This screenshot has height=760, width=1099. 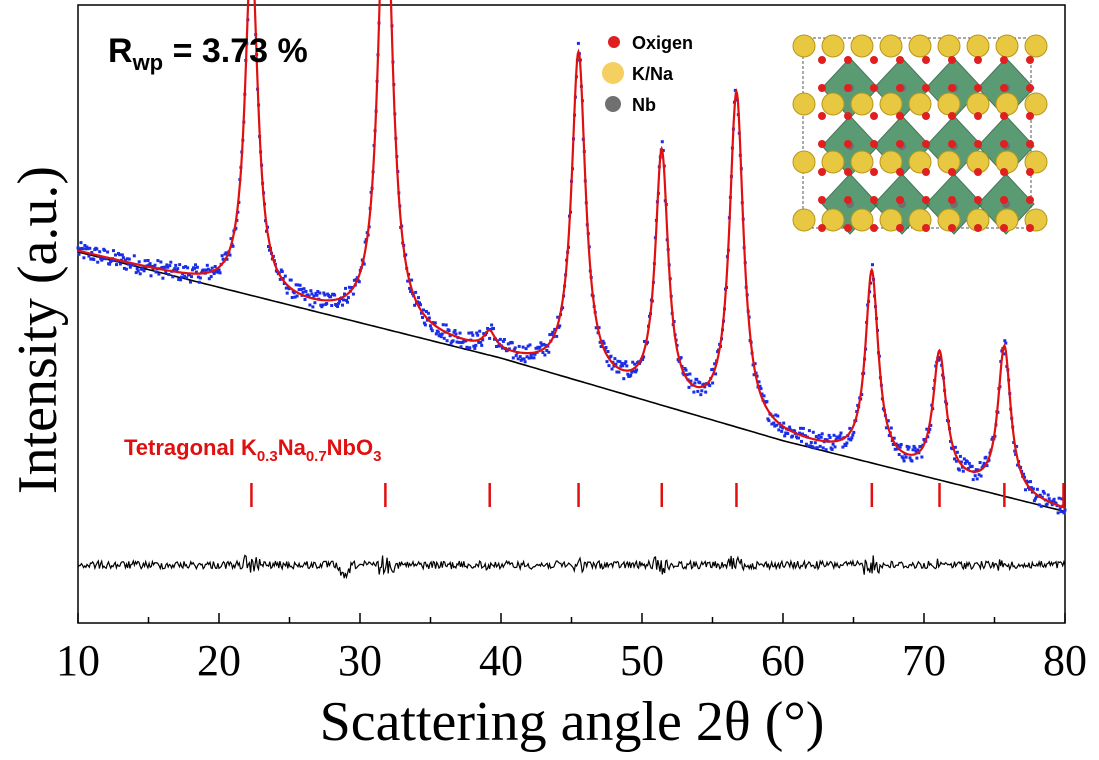 What do you see at coordinates (292, 447) in the screenshot?
I see `phase-label-text: Na` at bounding box center [292, 447].